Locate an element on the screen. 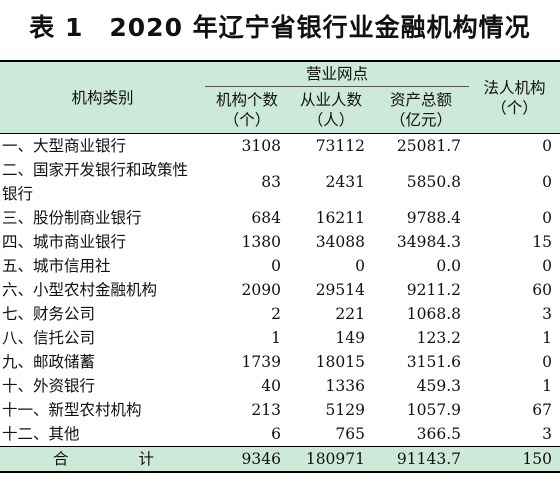 This screenshot has height=486, width=560. row-staff: 765 is located at coordinates (350, 434).